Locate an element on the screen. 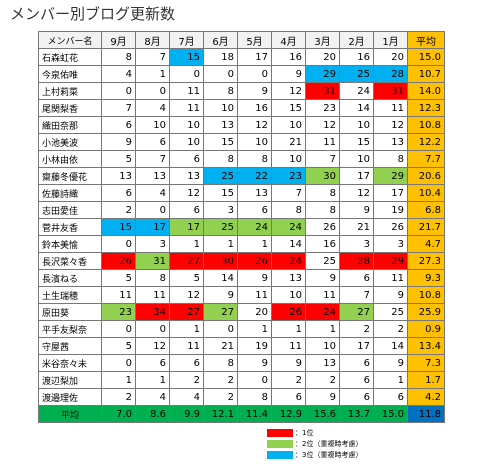 The image size is (480, 474). count-cell: 16 is located at coordinates (288, 57).